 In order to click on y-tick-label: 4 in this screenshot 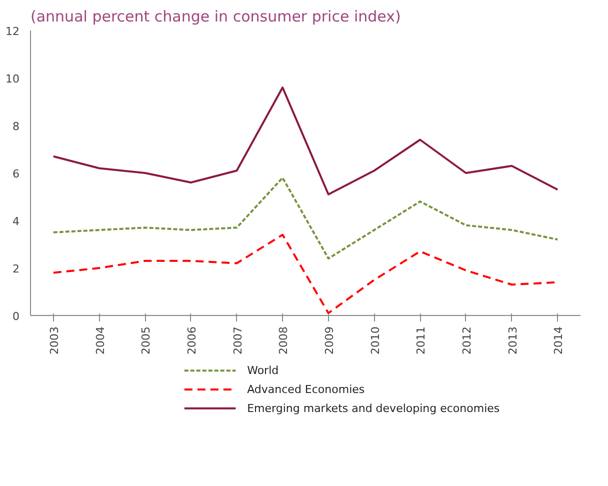, I will do `click(16, 221)`.